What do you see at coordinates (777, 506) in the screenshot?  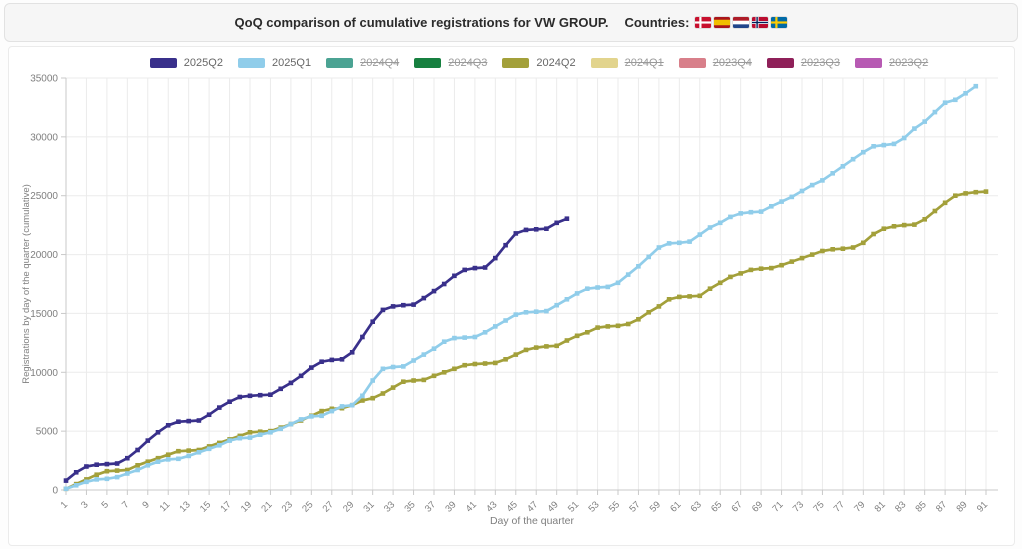 I see `svg-text: 71` at bounding box center [777, 506].